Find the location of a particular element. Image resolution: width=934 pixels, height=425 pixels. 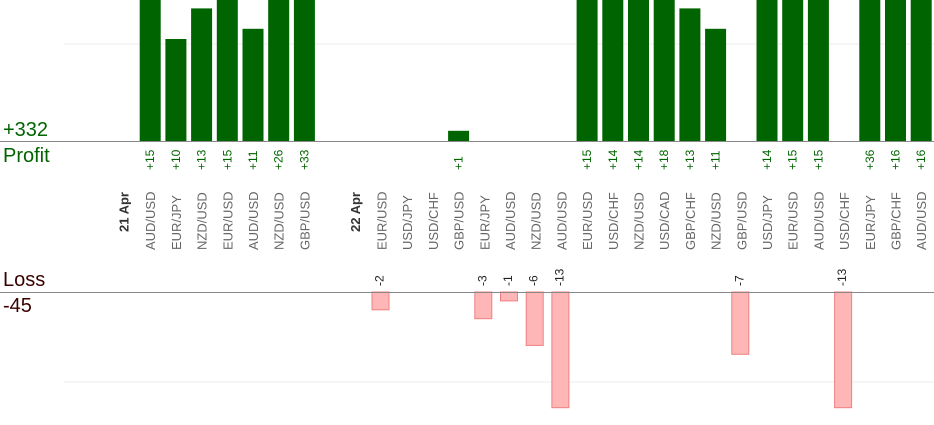

profit-value-label: +26 is located at coordinates (279, 159).